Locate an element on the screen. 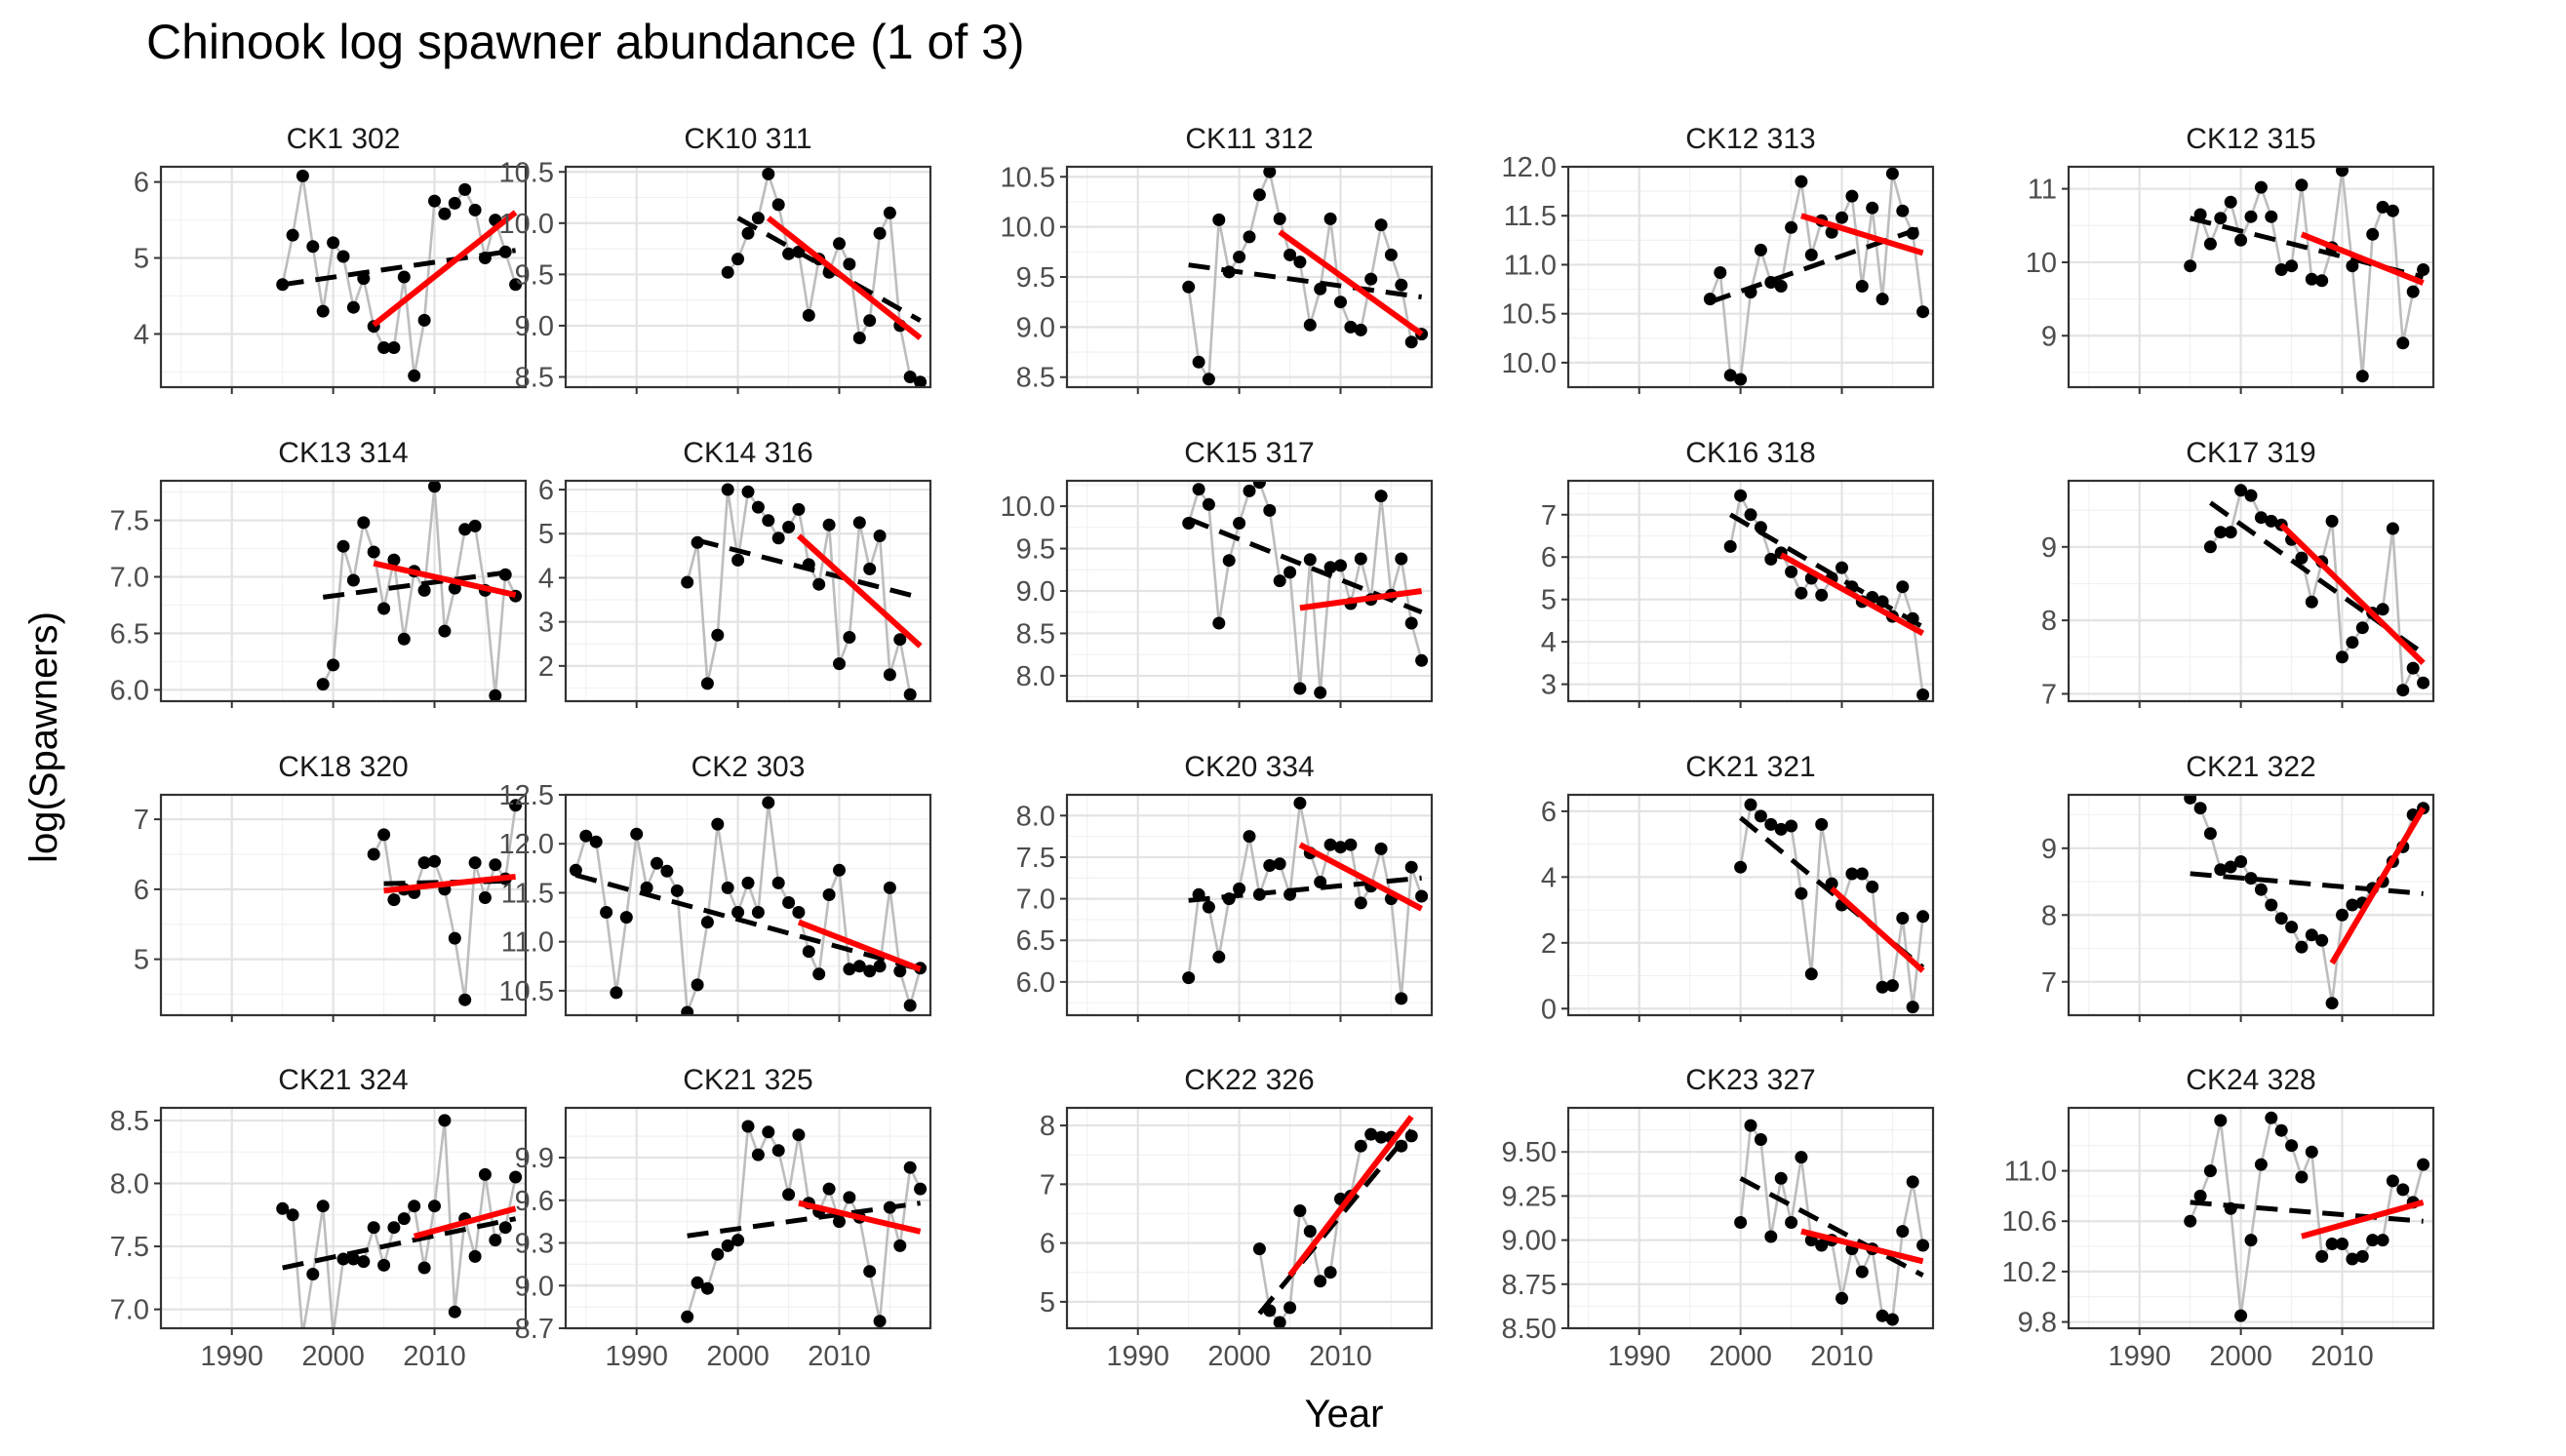  y-tick-label: 9.5 is located at coordinates (534, 275).